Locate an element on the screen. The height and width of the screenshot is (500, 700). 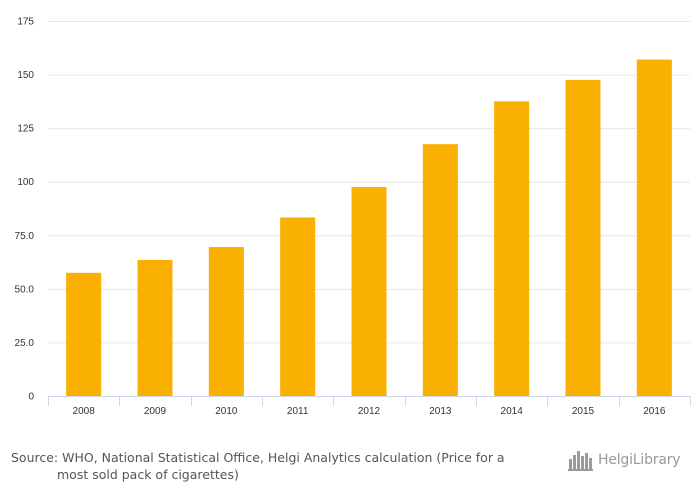
helgi-library-logo: HelgiLibrary is located at coordinates (630, 460).